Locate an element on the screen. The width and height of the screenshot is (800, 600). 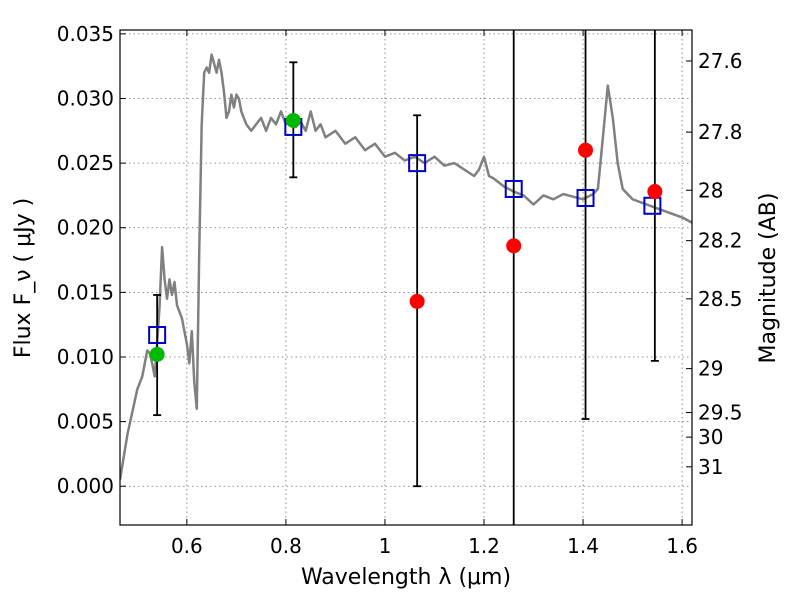
x-tick-label: 1.6 is located at coordinates (682, 546).